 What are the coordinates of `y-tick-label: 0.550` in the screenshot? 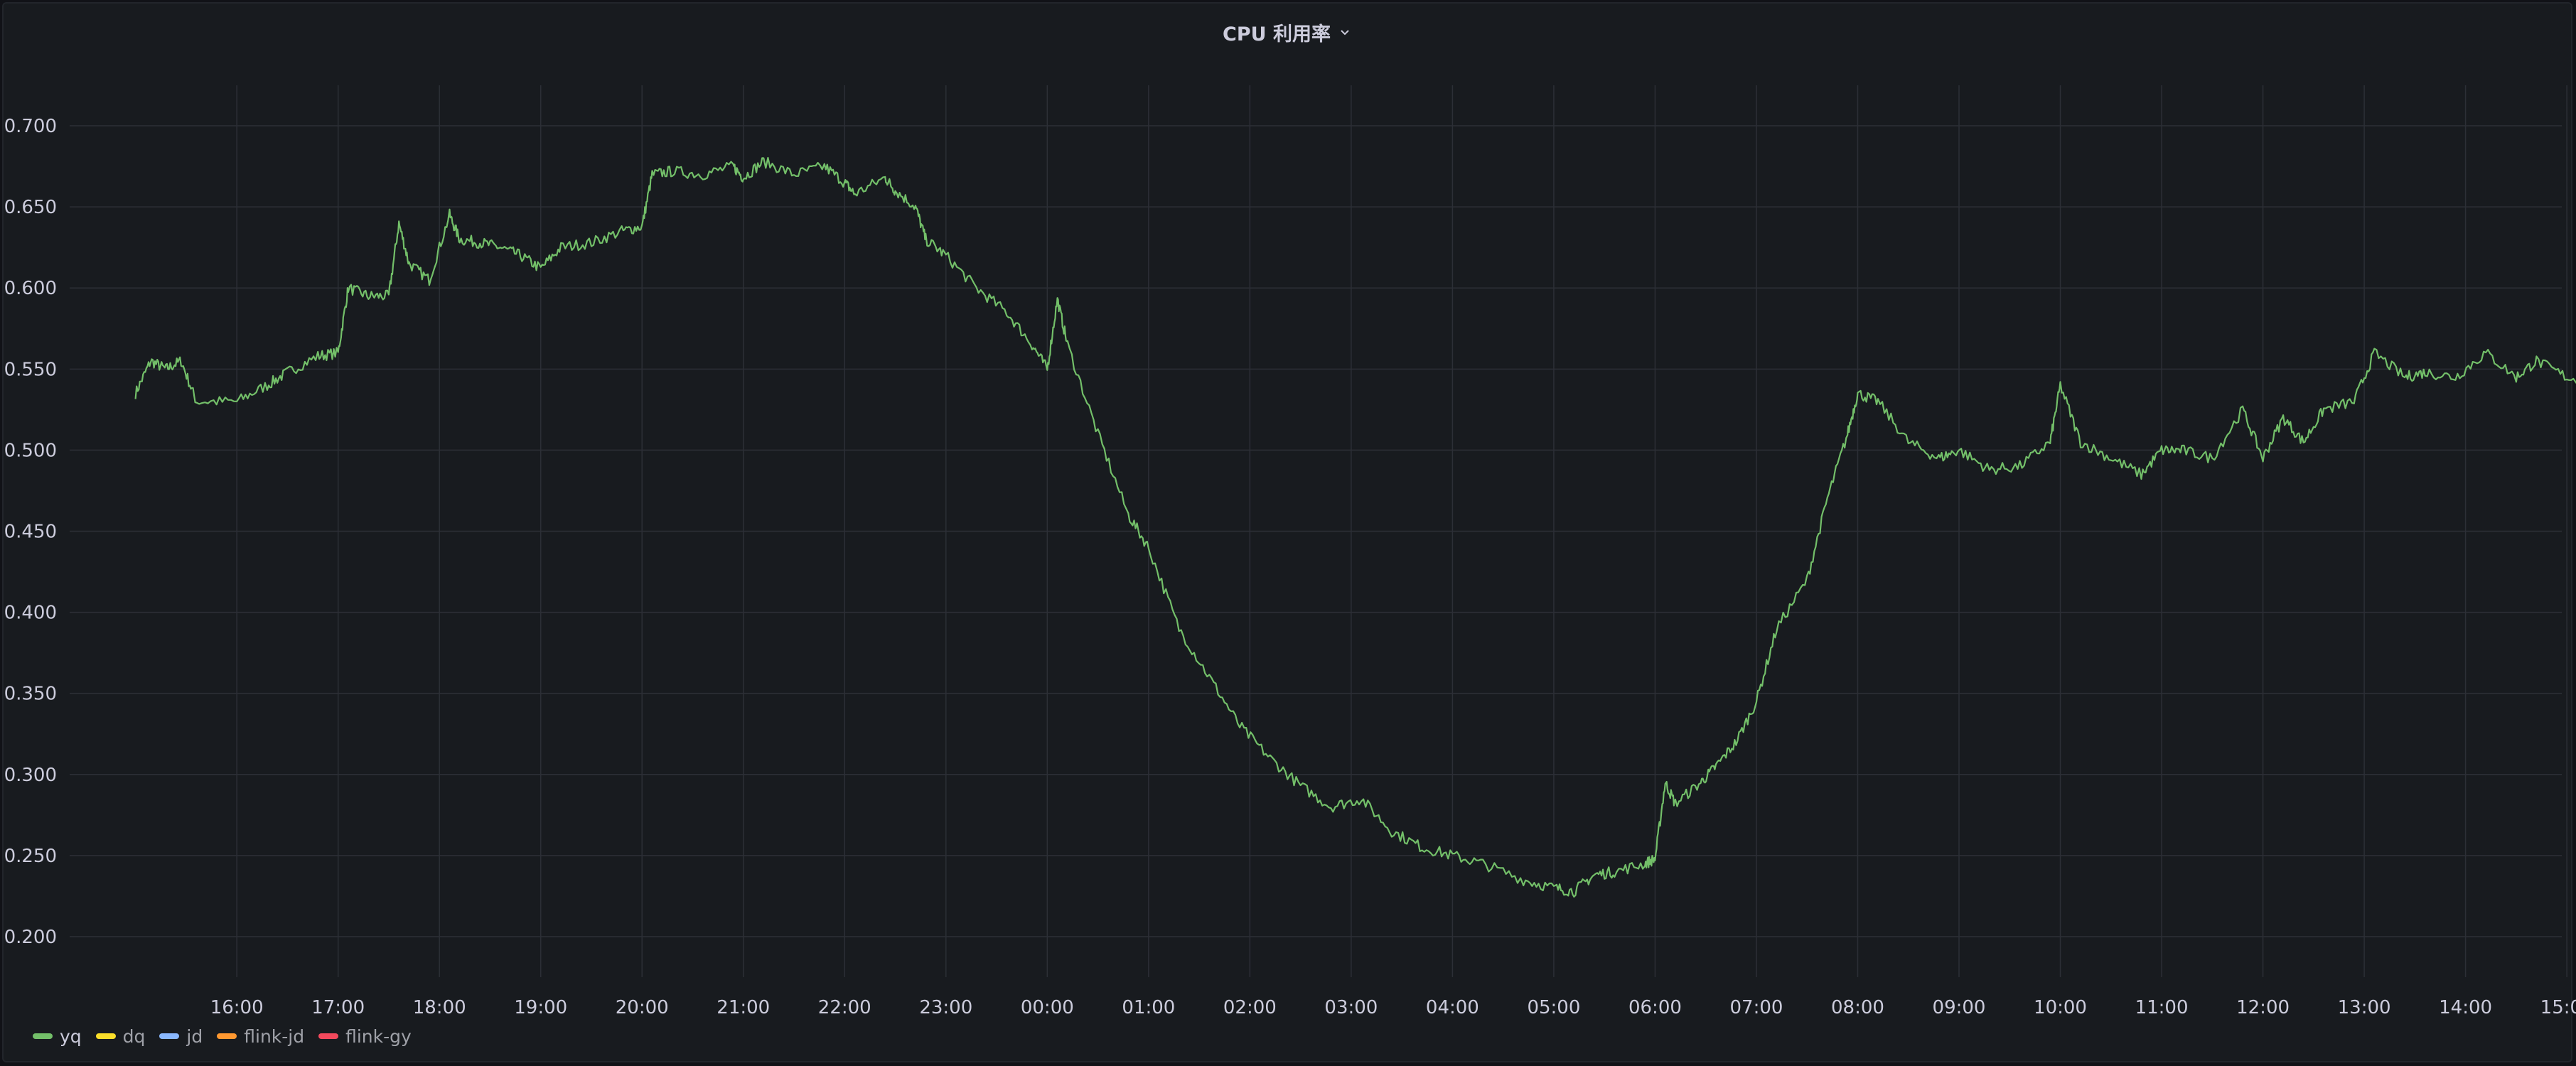 It's located at (30, 369).